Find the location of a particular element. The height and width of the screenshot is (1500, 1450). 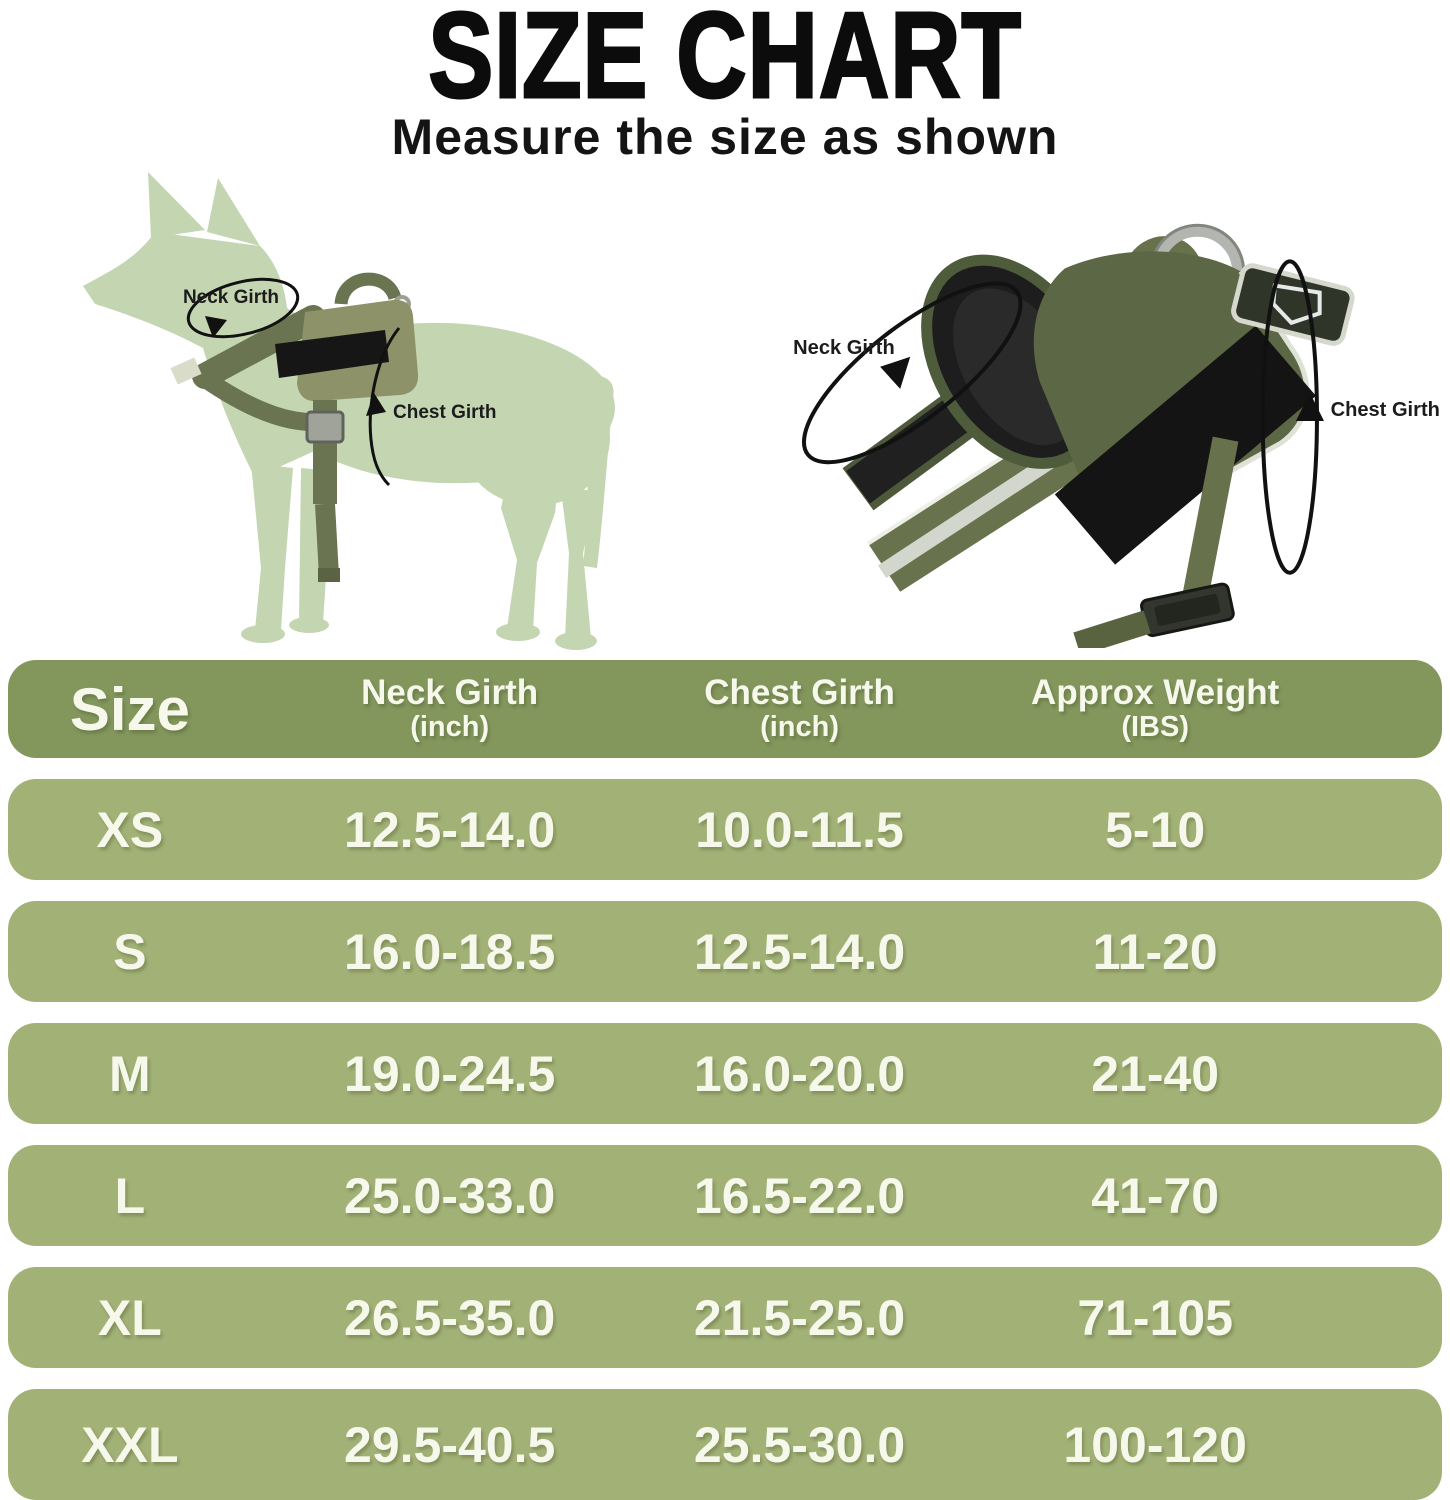

harness-neck-girth-label: Neck Girth is located at coordinates (844, 348).